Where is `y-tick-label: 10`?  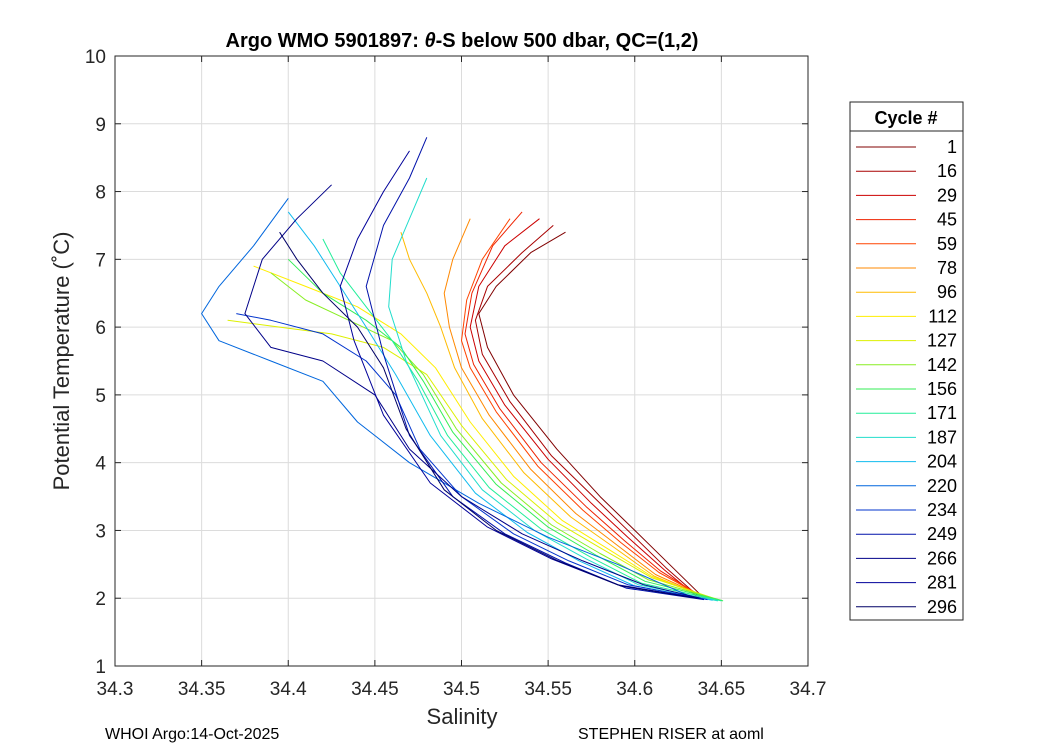 y-tick-label: 10 is located at coordinates (95, 57).